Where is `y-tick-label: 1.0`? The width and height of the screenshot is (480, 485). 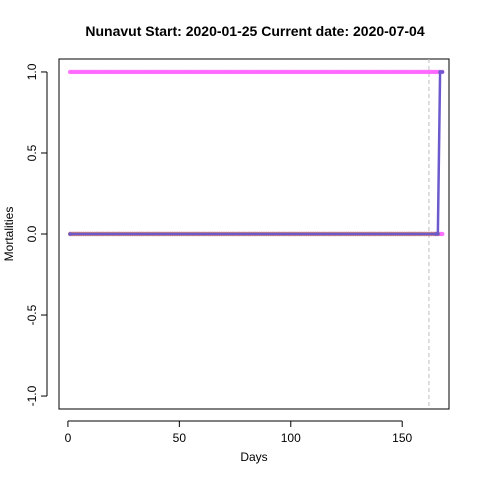
y-tick-label: 1.0 is located at coordinates (32, 71).